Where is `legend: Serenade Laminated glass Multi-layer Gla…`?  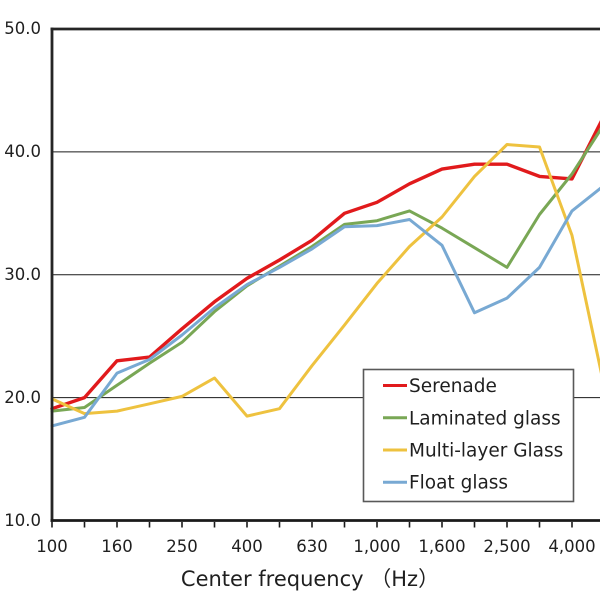
legend: Serenade Laminated glass Multi-layer Gla… is located at coordinates (468, 435).